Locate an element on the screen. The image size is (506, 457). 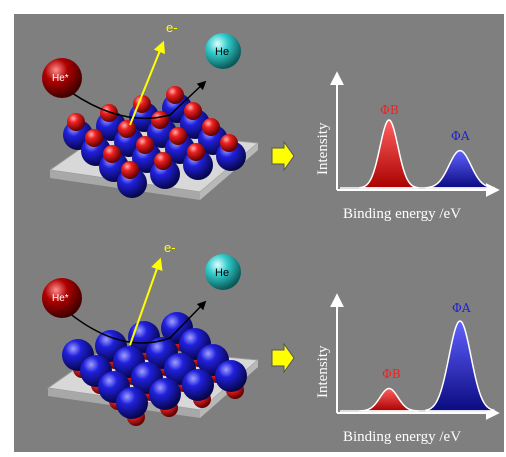
bottom-he-ion-label: He* is located at coordinates (60, 298).